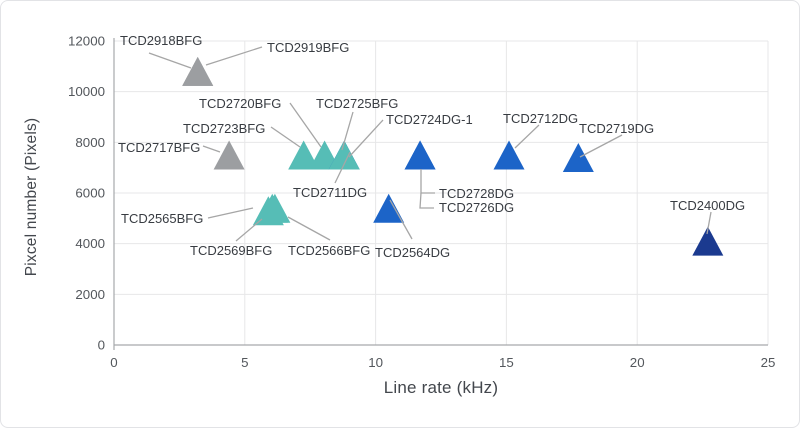 Image resolution: width=800 pixels, height=428 pixels. What do you see at coordinates (330, 192) in the screenshot?
I see `label-tcd2711dg: TCD2711DG` at bounding box center [330, 192].